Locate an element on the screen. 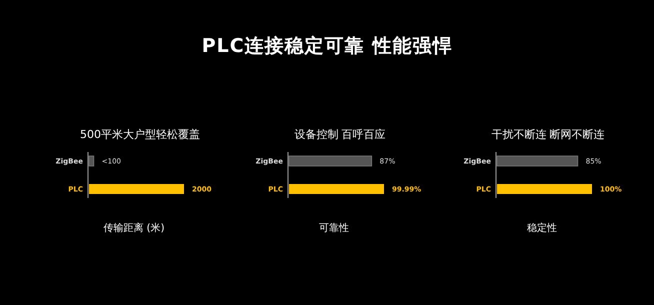  chart-title: 500平米大户型轻松覆盖 is located at coordinates (140, 134).